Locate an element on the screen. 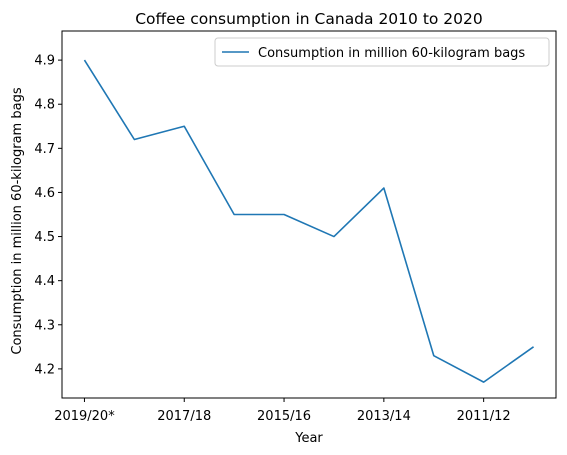  x-axis-label: Year is located at coordinates (308, 438).